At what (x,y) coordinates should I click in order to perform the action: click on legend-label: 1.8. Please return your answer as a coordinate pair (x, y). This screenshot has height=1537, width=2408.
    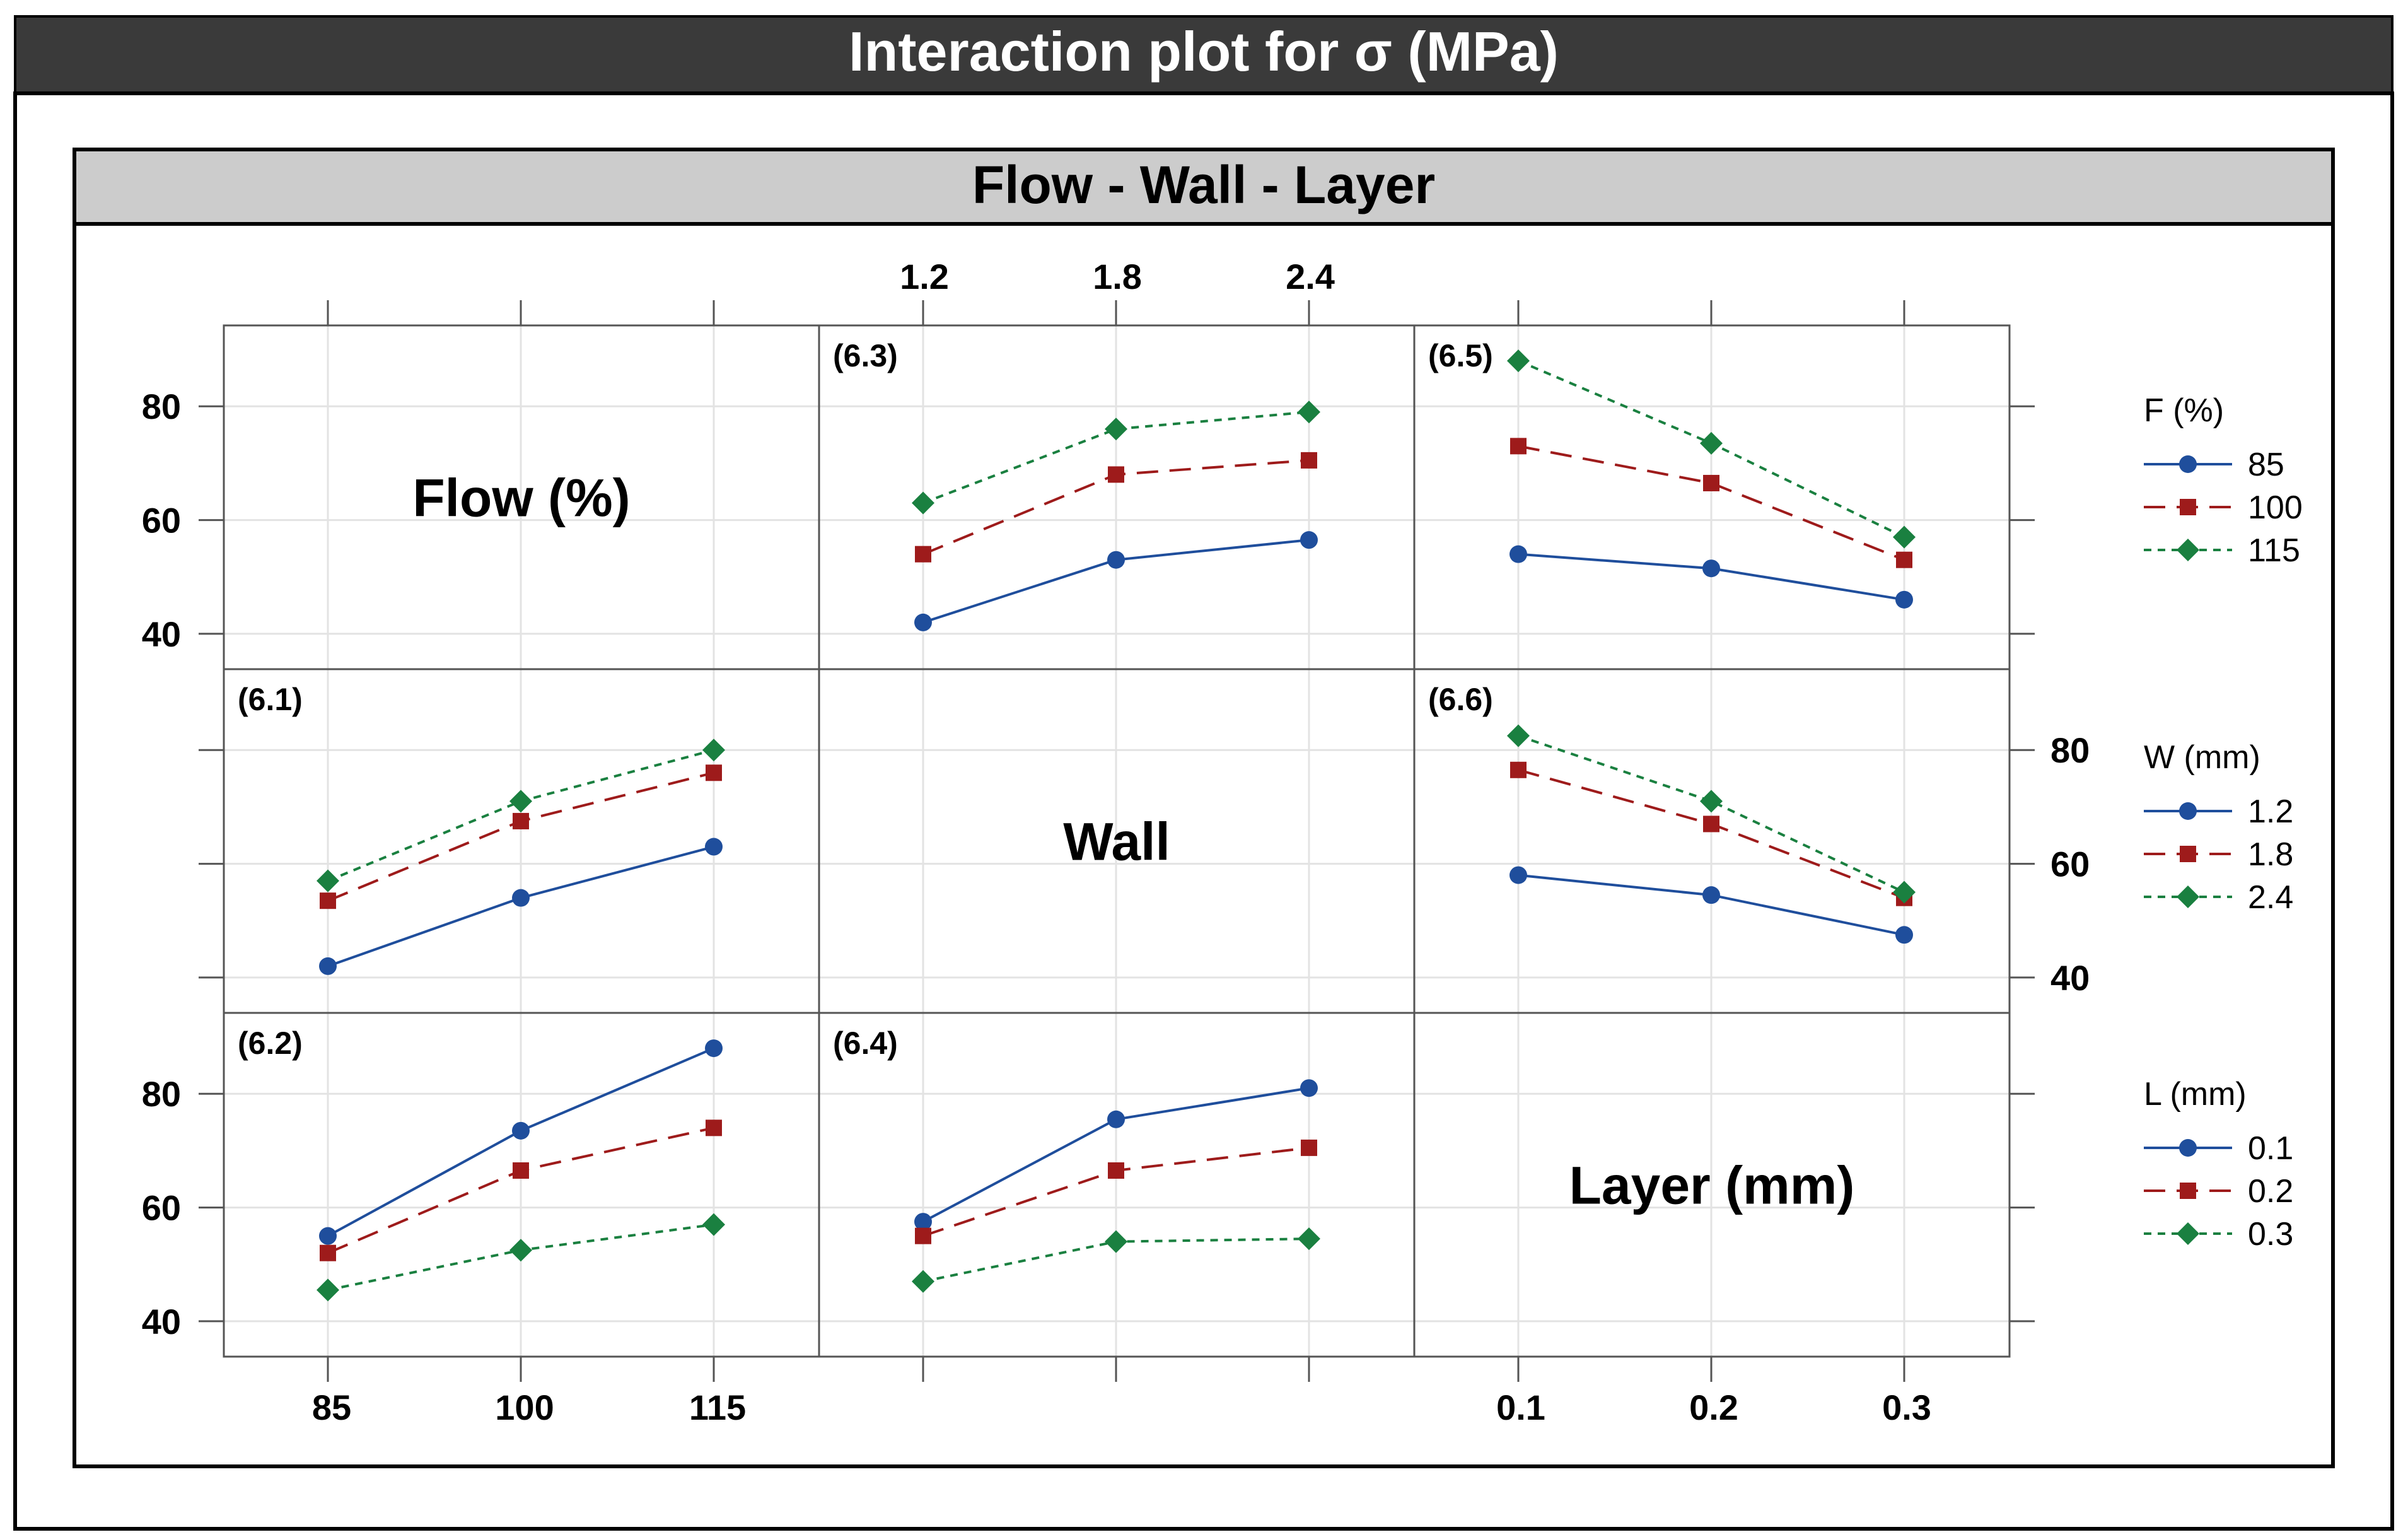
    Looking at the image, I should click on (2270, 854).